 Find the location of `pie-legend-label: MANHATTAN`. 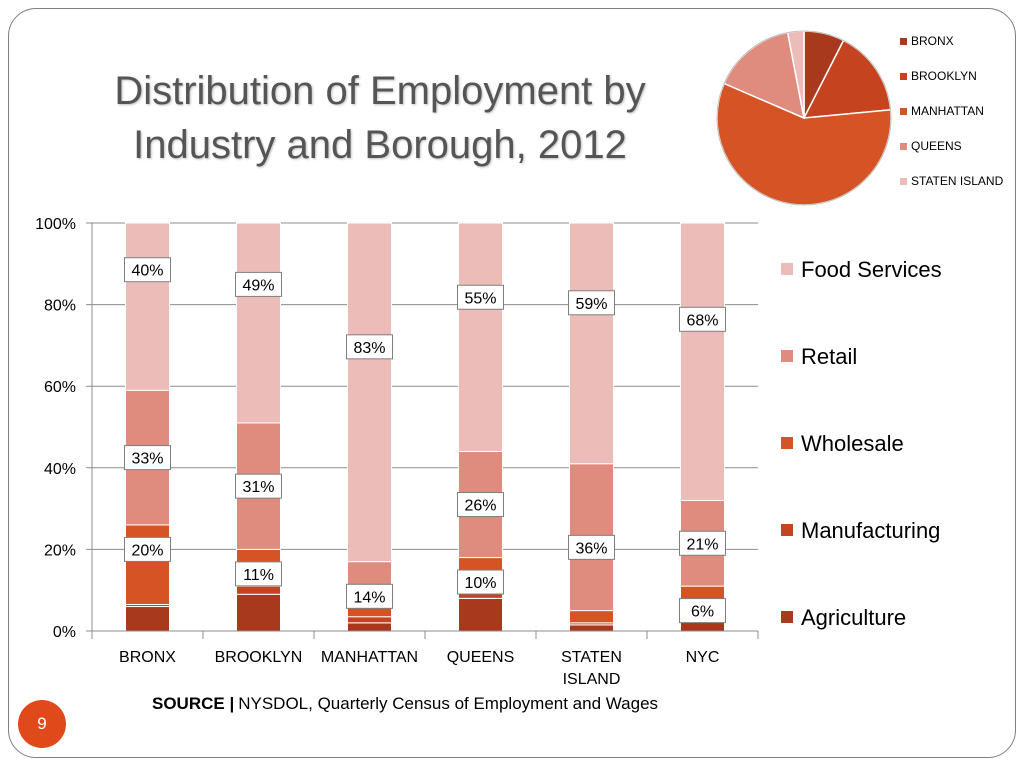

pie-legend-label: MANHATTAN is located at coordinates (947, 111).